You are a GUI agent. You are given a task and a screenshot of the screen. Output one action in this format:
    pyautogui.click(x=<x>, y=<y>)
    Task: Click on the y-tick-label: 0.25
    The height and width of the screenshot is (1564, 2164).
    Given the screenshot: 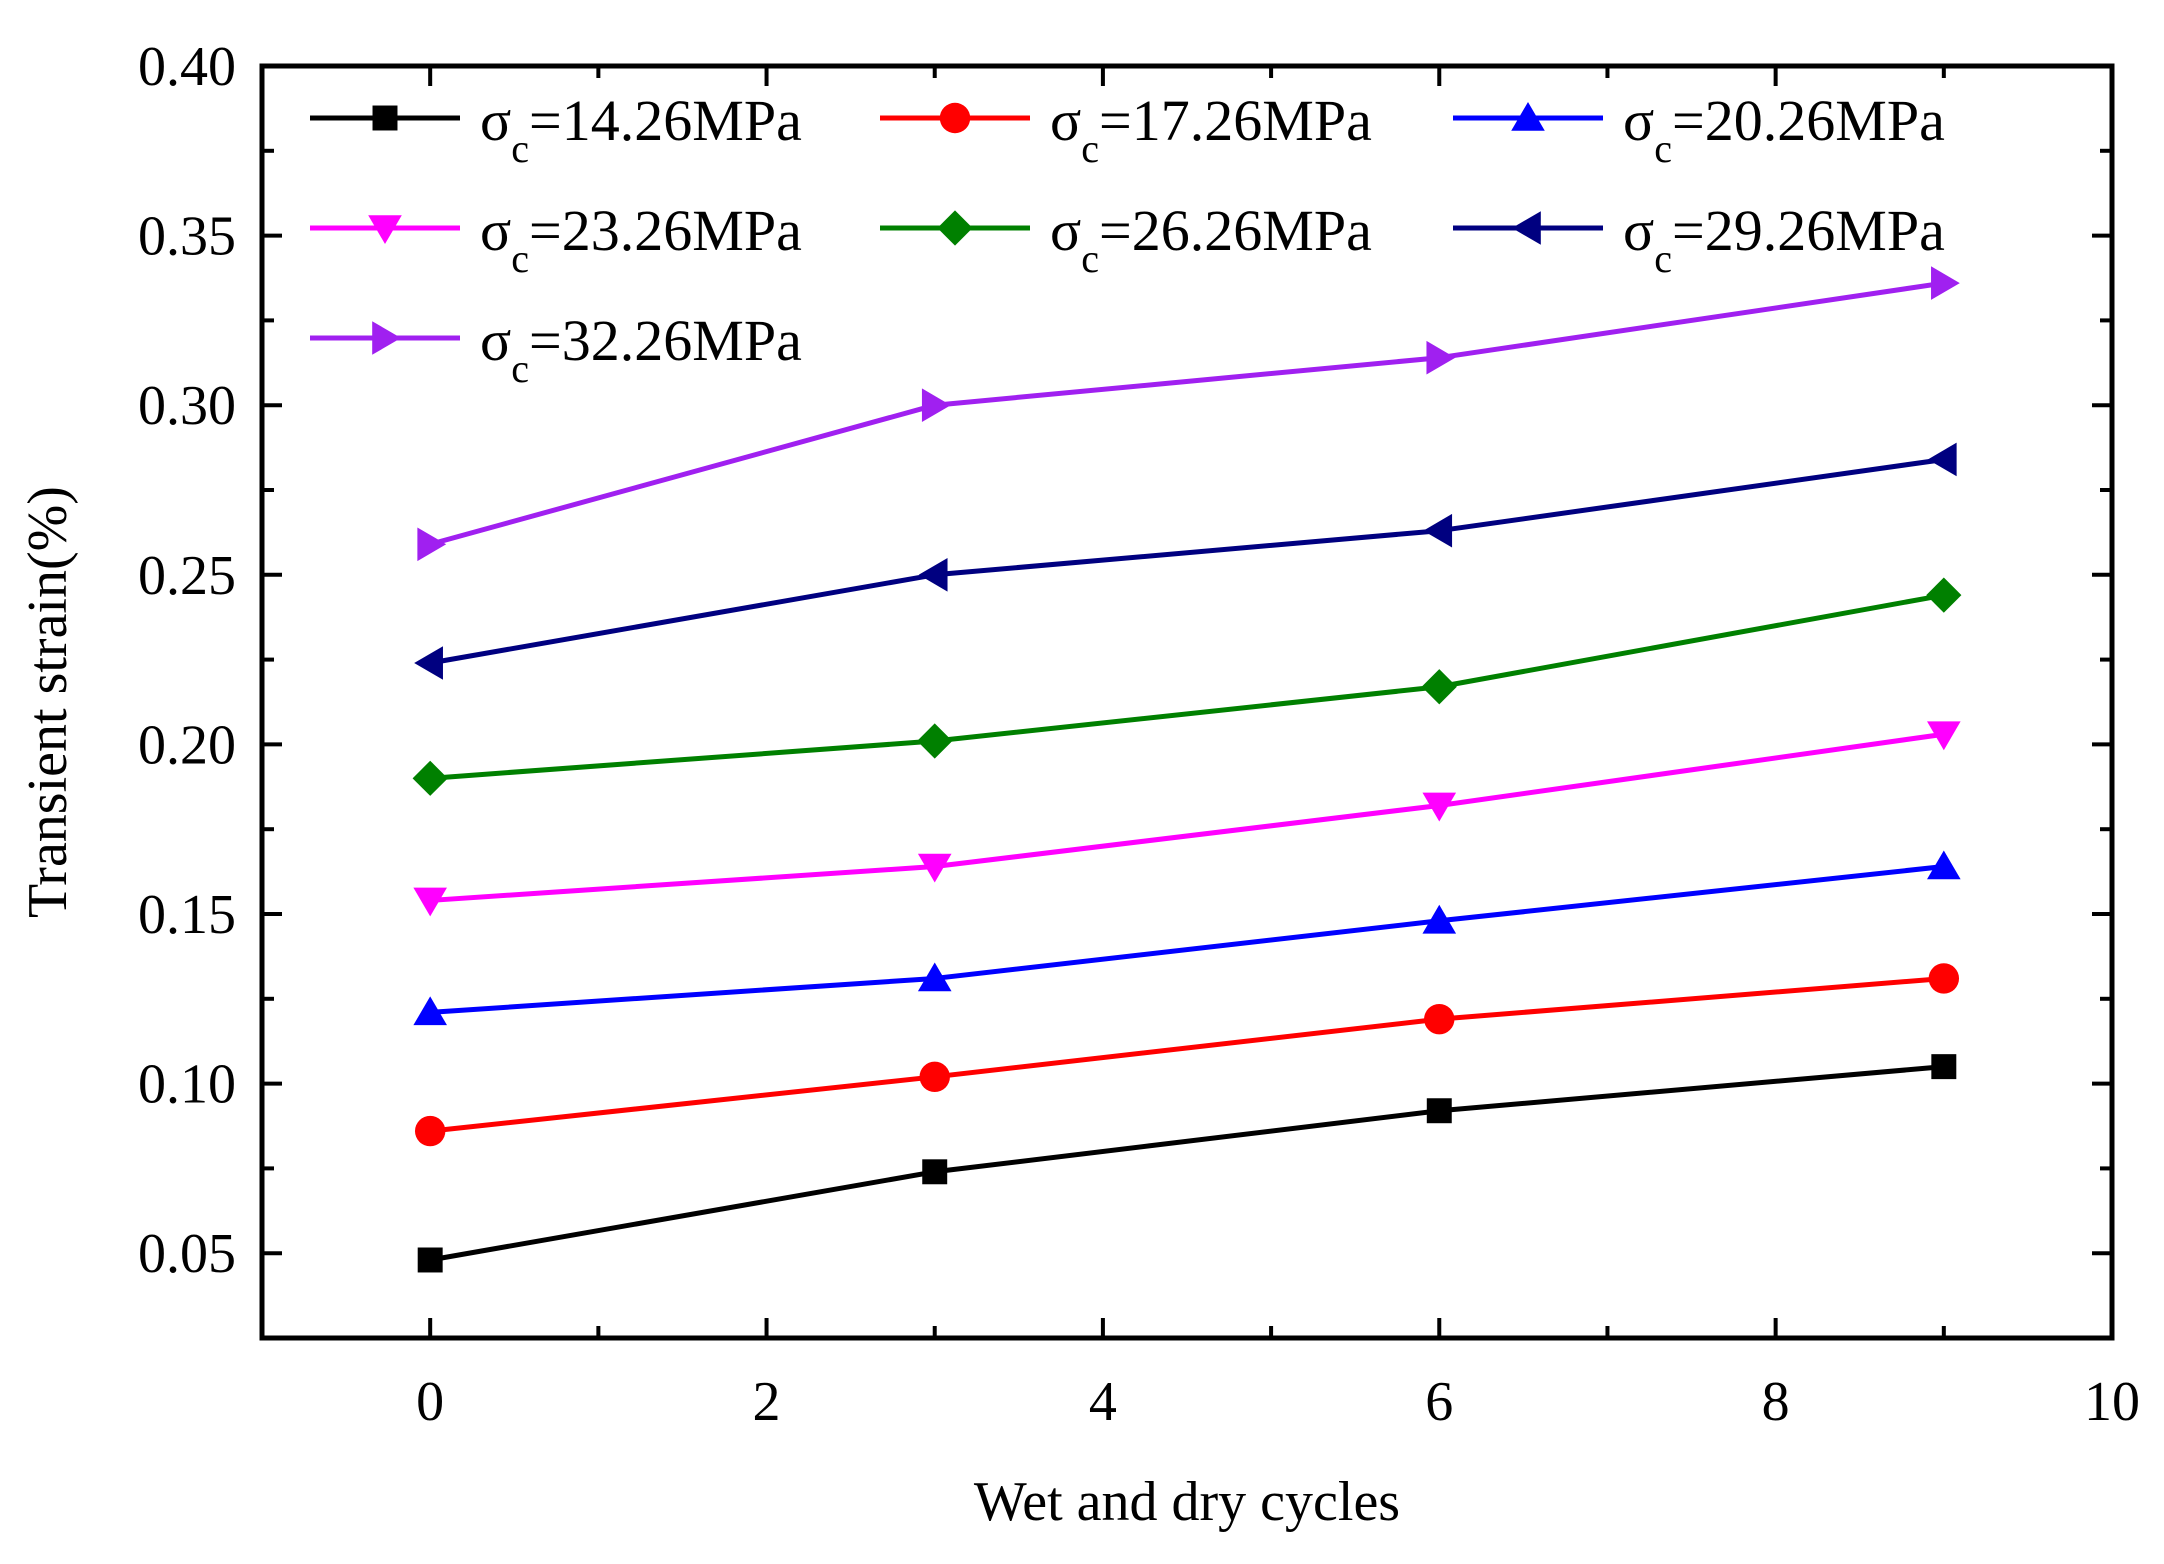 What is the action you would take?
    pyautogui.click(x=187, y=576)
    